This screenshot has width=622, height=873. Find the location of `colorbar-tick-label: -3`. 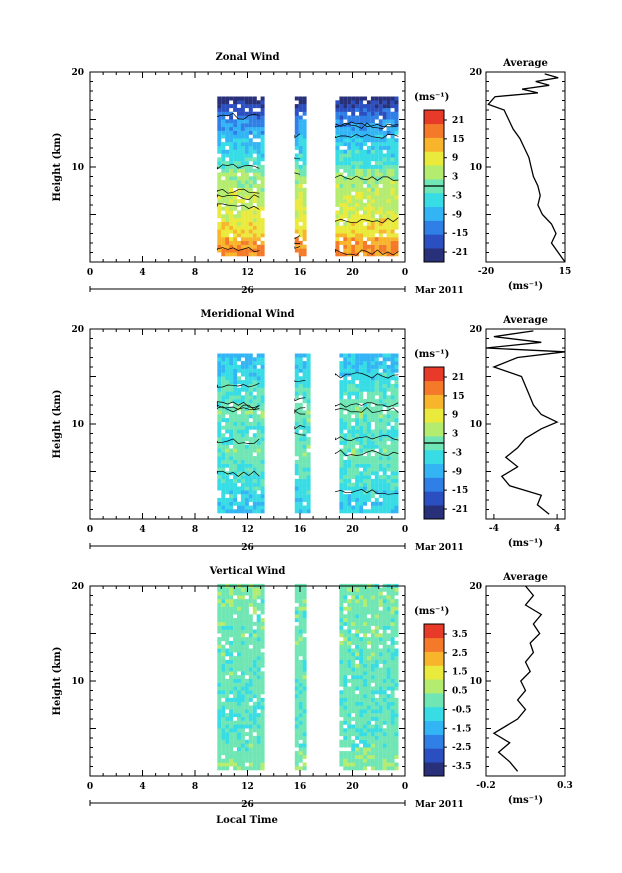

colorbar-tick-label: -3 is located at coordinates (457, 453).